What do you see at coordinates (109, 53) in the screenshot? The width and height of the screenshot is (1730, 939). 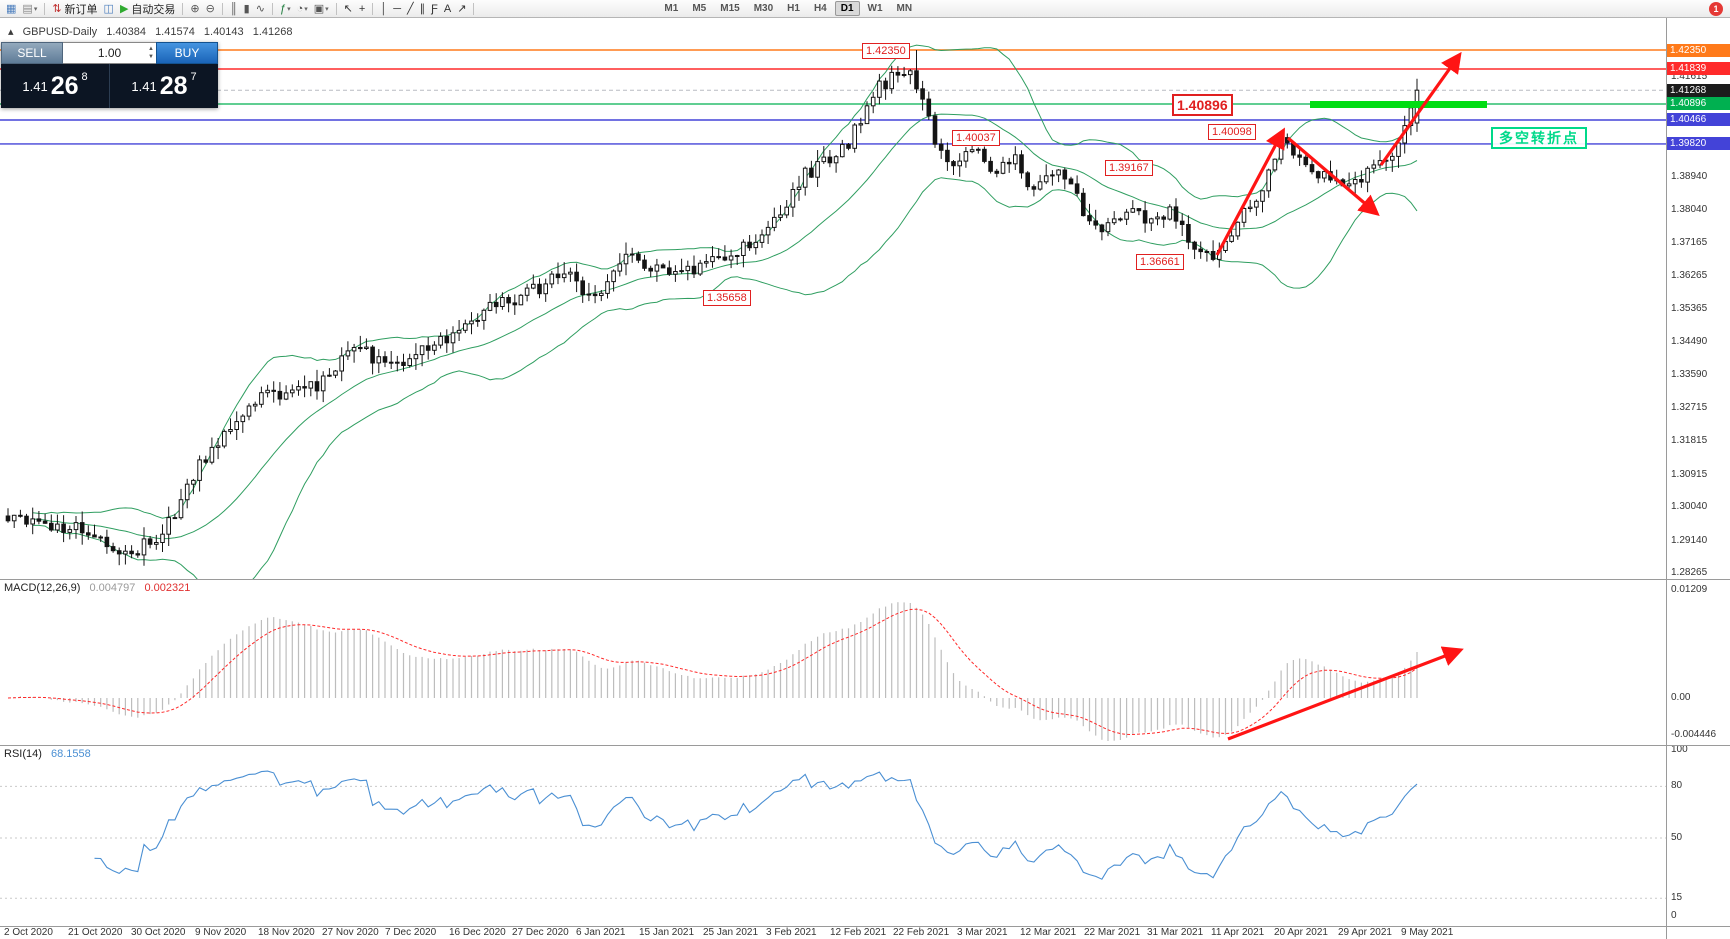 I see `volume-input: 1.00 ▲ ▼` at bounding box center [109, 53].